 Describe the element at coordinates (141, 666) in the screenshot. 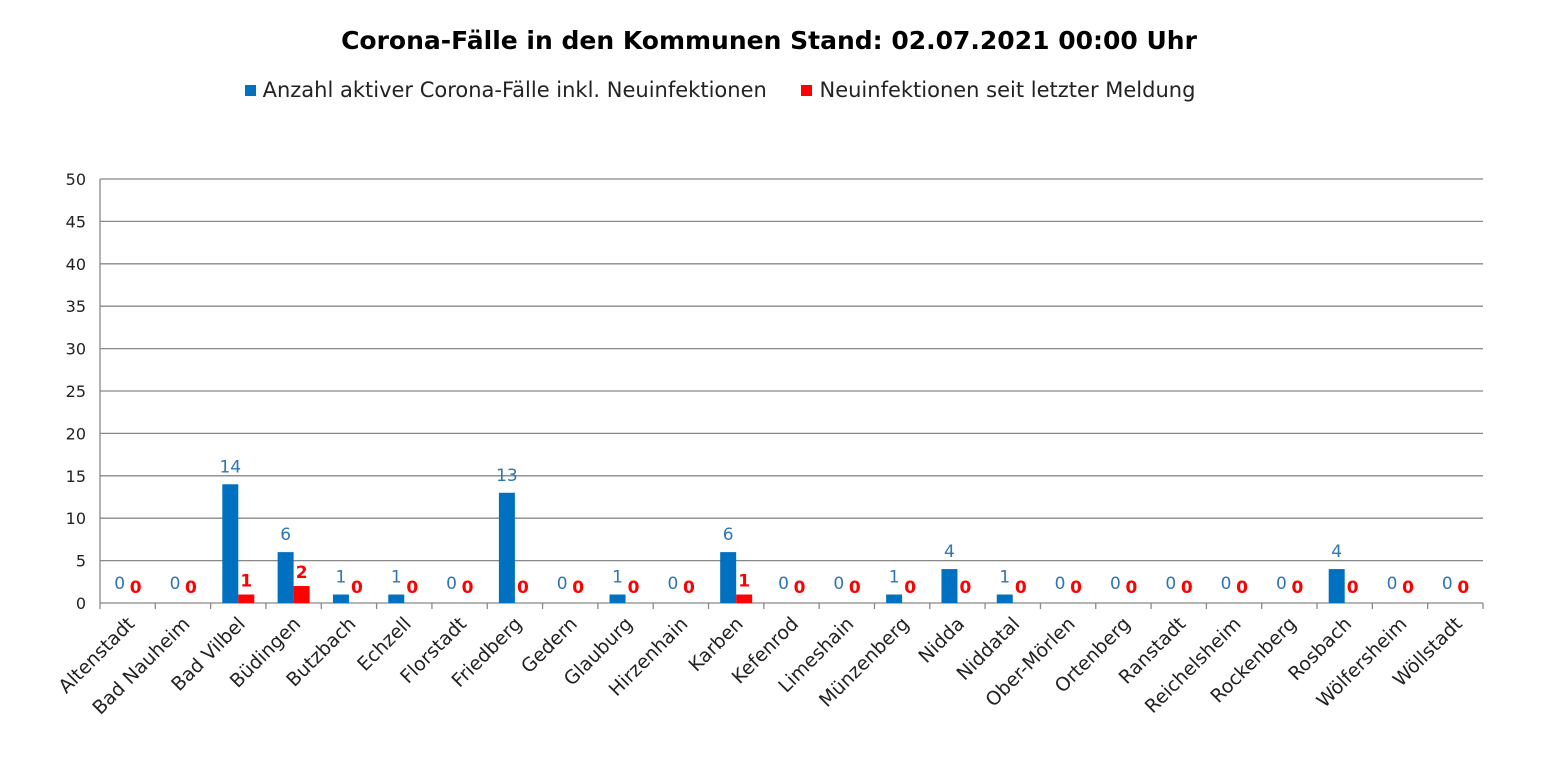

I see `category-label: Bad Nauheim` at that location.